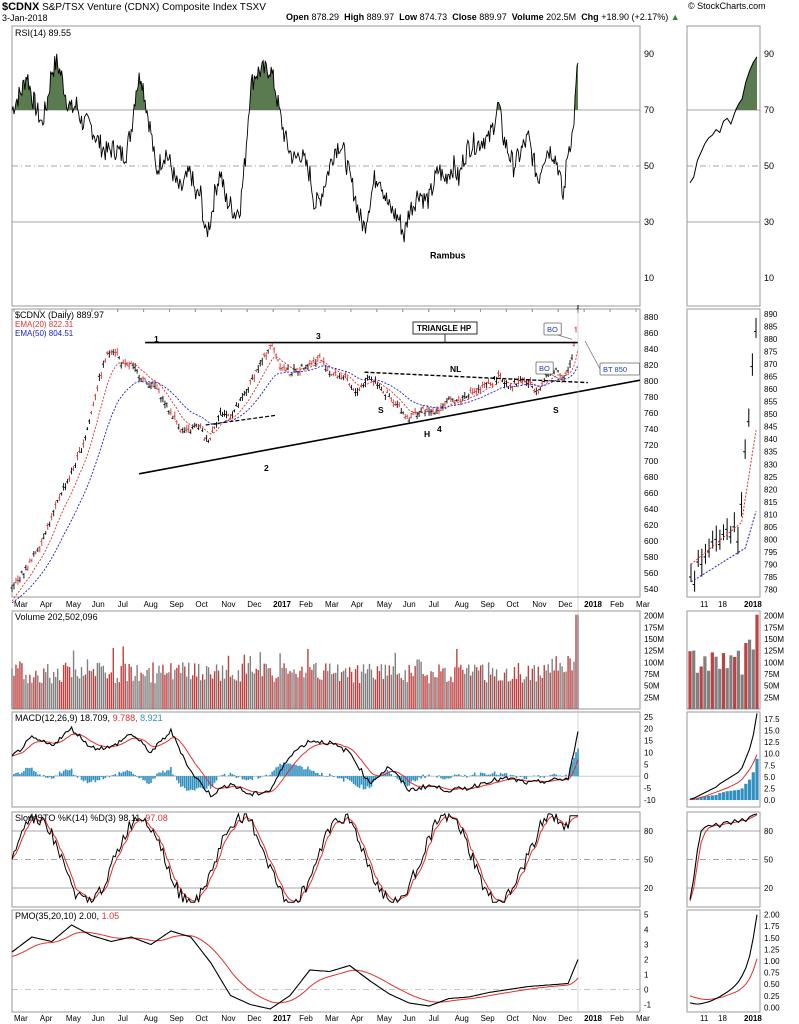 The width and height of the screenshot is (799, 1024). Describe the element at coordinates (127, 718) in the screenshot. I see `macd-legend-part: 9.788,` at that location.